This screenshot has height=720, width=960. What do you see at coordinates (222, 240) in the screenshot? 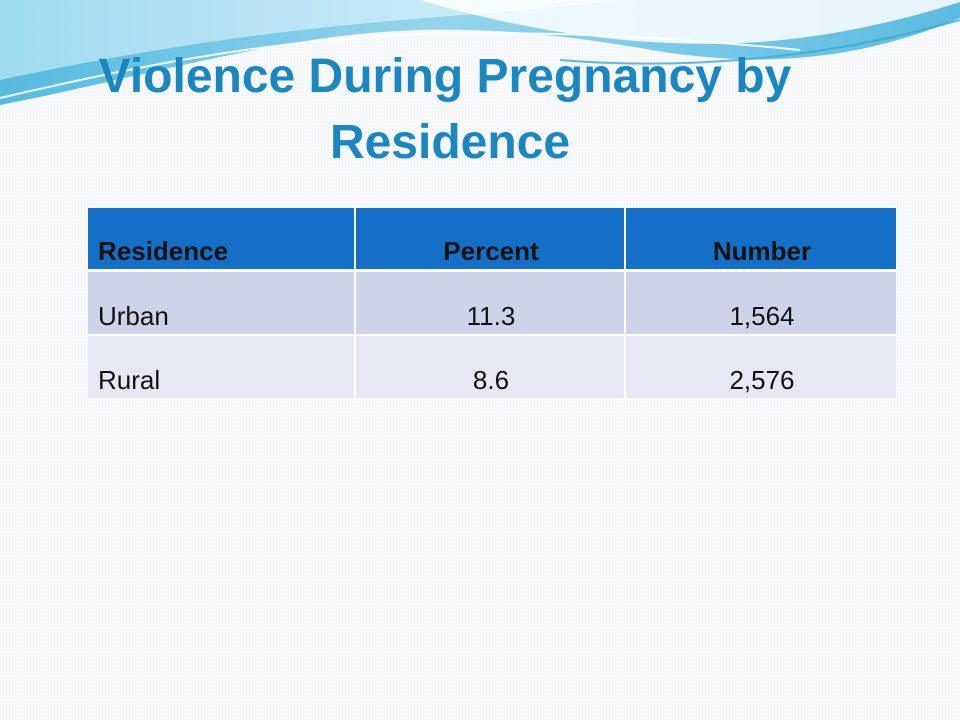
I see `header-residence: Residence` at bounding box center [222, 240].